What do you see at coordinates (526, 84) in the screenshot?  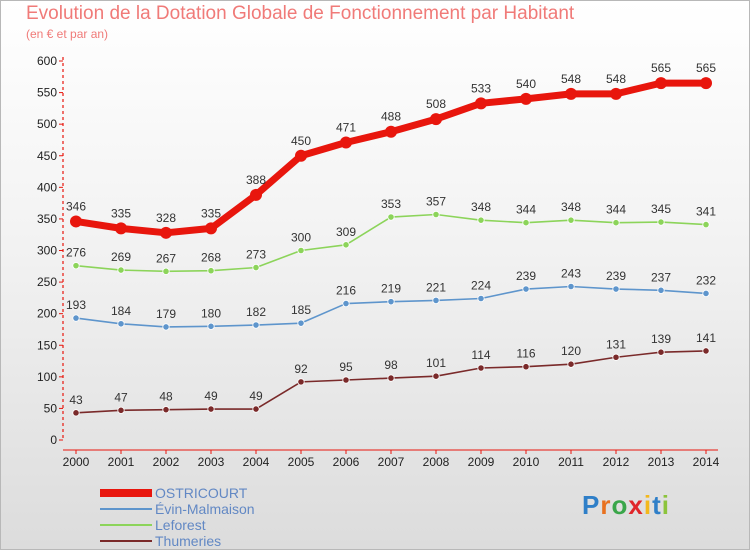 I see `data-label: 540` at bounding box center [526, 84].